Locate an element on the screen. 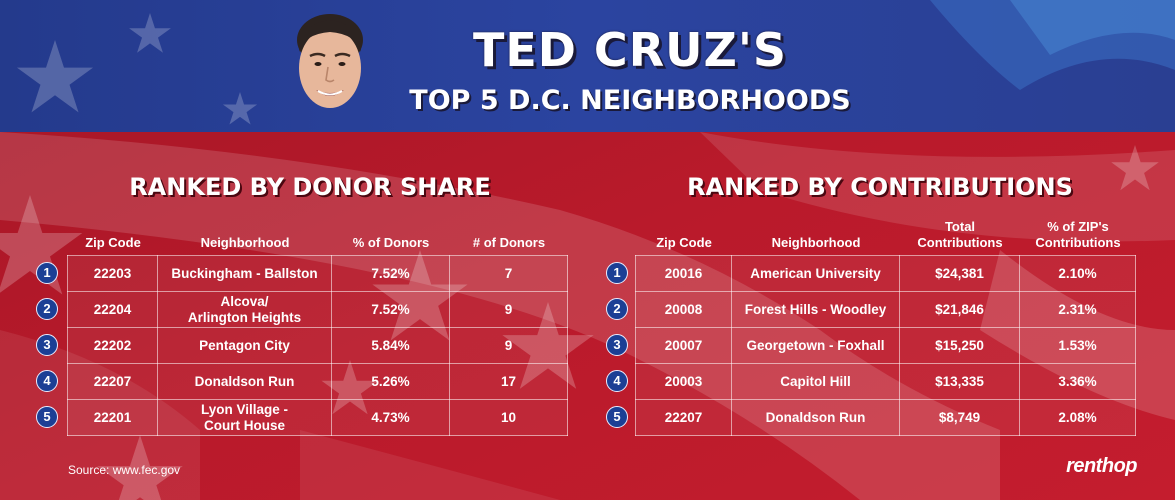 This screenshot has width=1175, height=500. header-line: % of ZIP's is located at coordinates (1078, 226).